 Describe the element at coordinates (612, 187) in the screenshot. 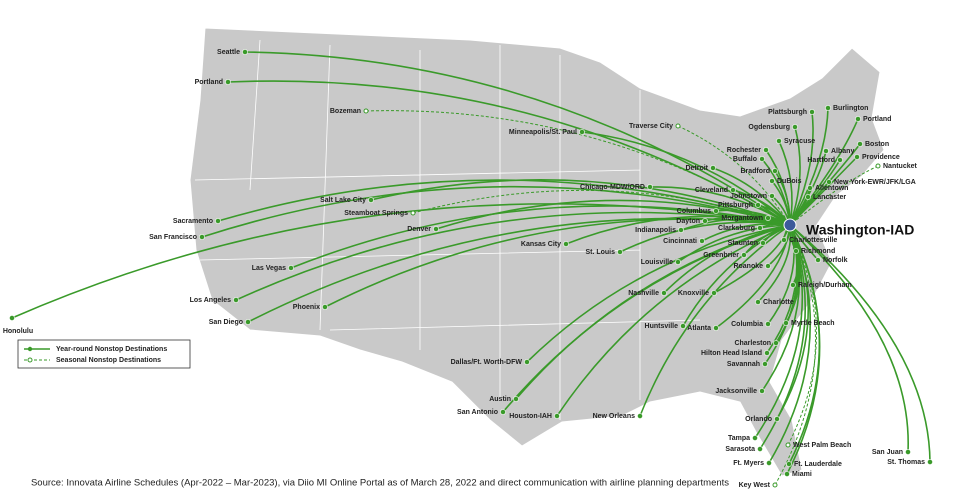

I see `destination-label: Chicago-MDW/ORD` at that location.